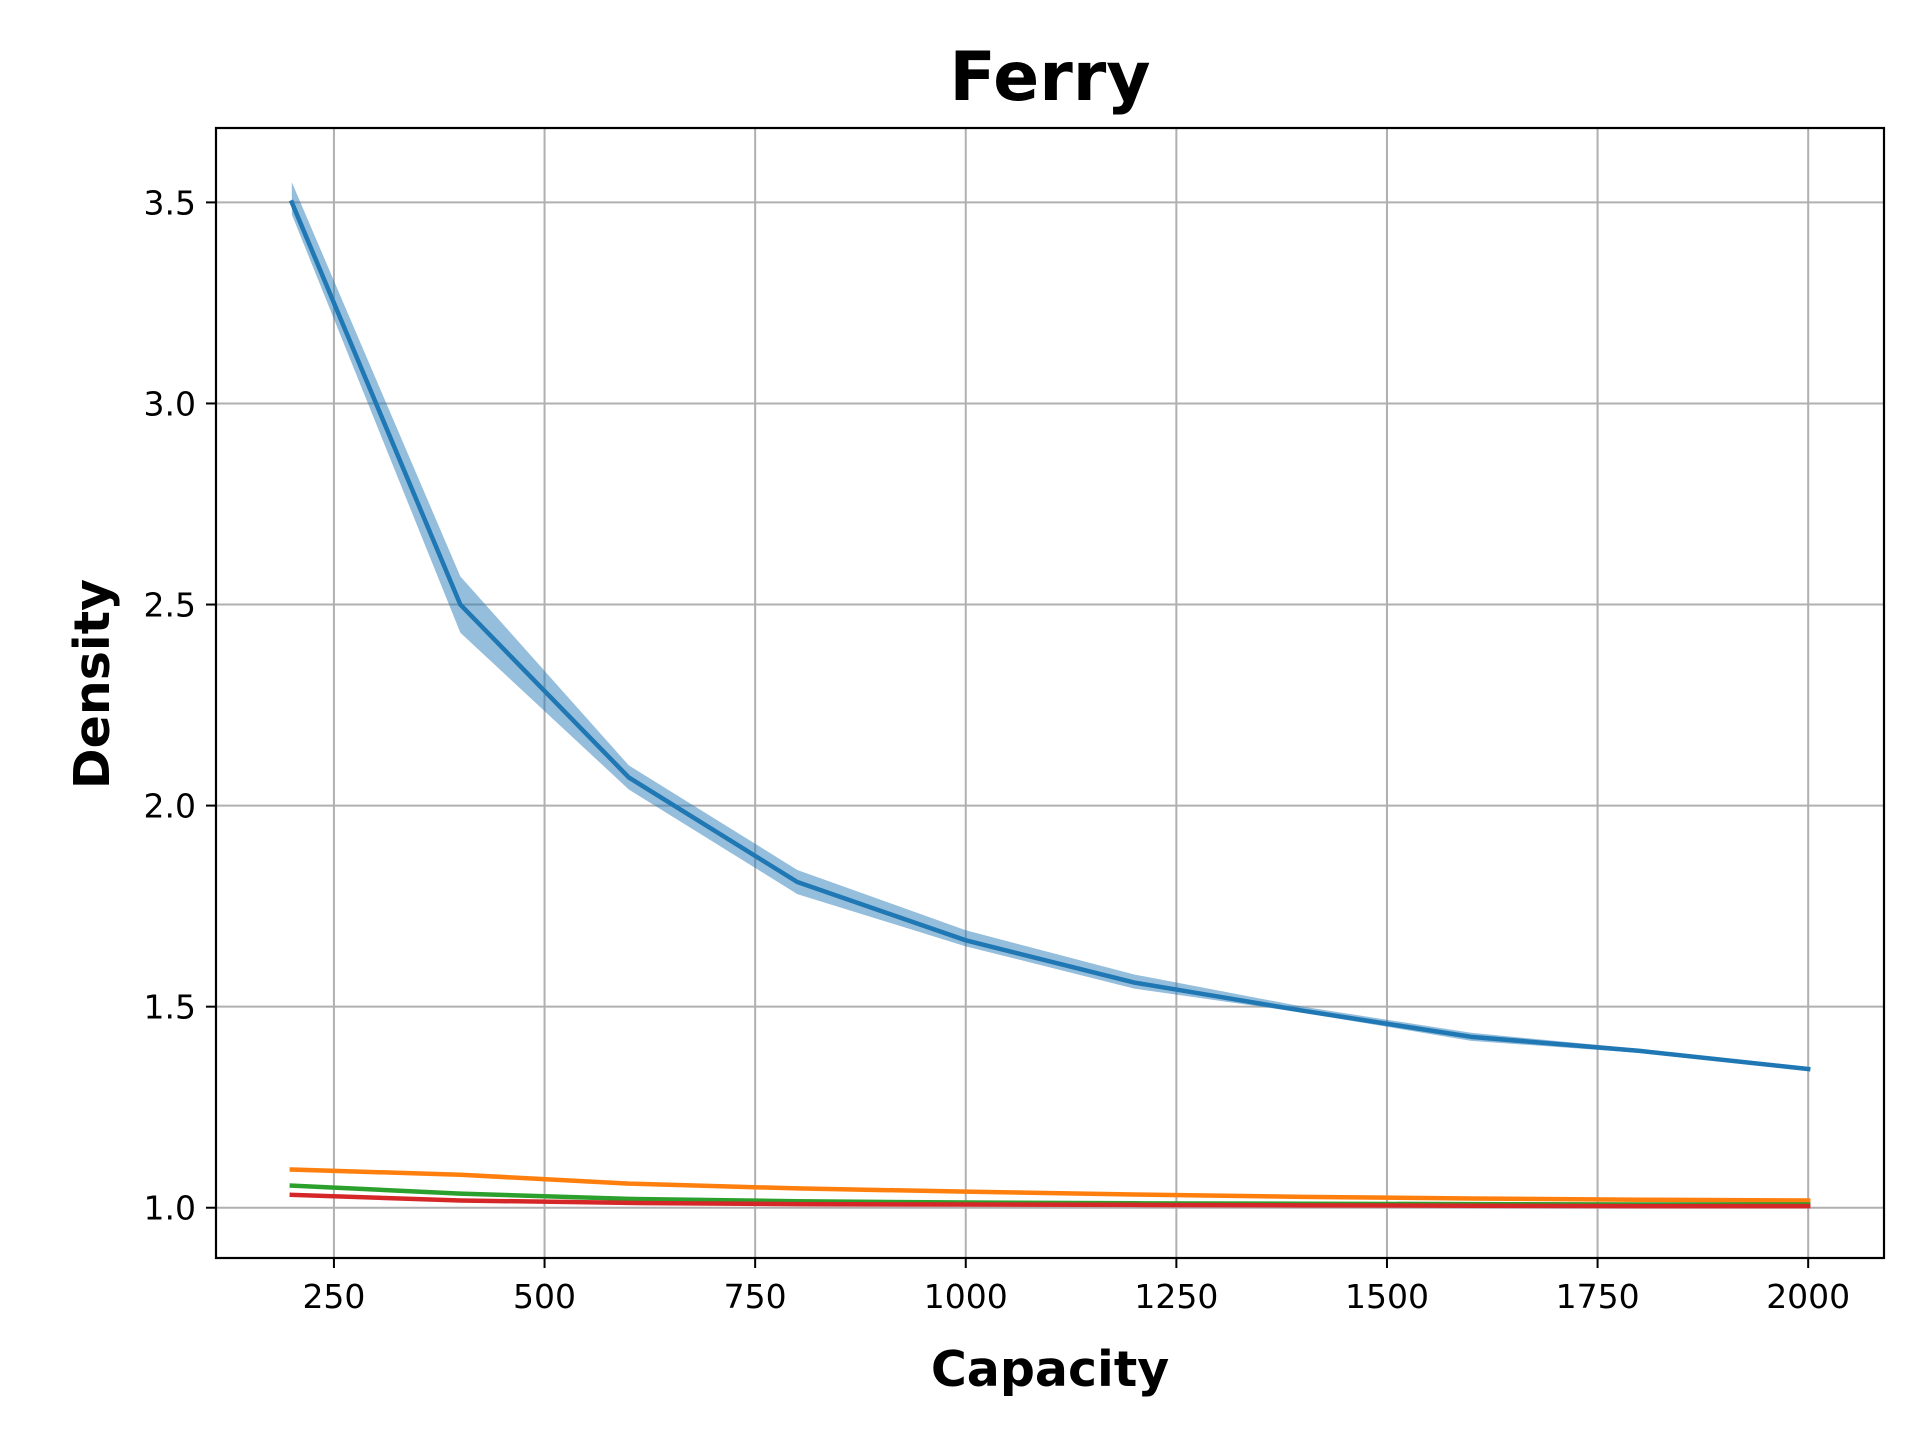  Describe the element at coordinates (170, 1007) in the screenshot. I see `y-tick-label: 1.5` at that location.